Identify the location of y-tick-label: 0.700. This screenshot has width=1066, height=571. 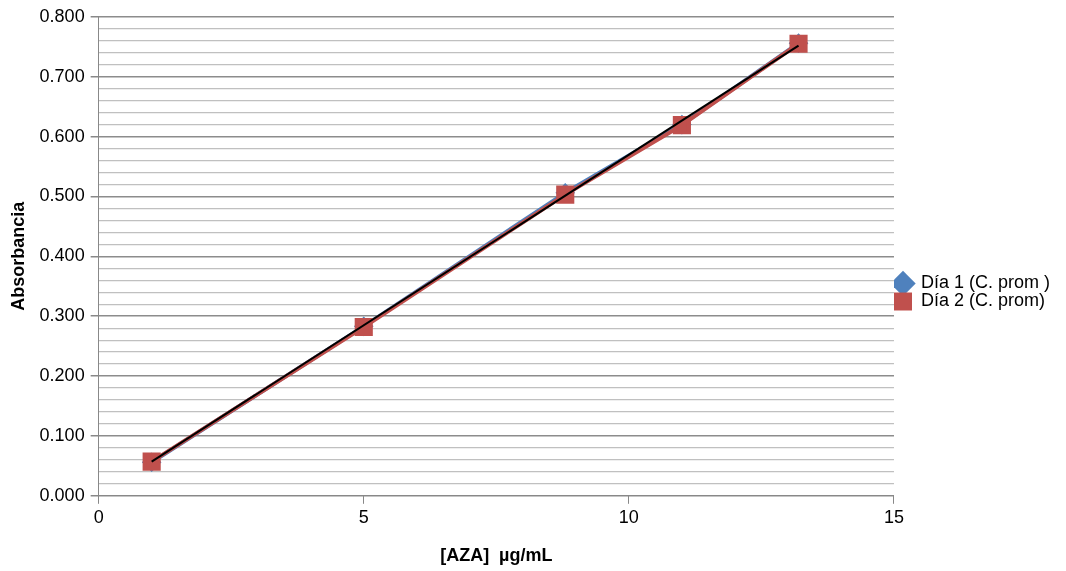
(62, 75).